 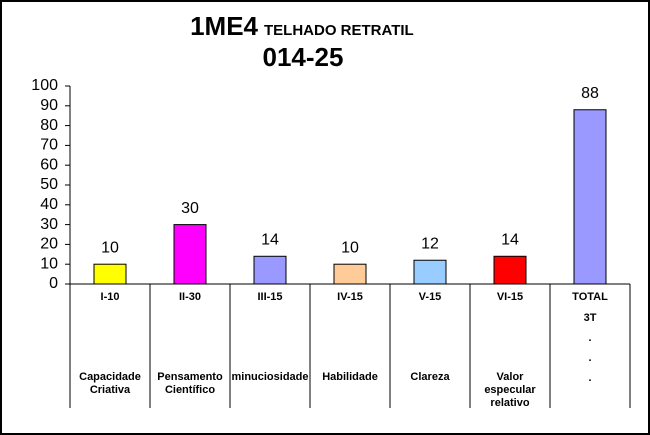 What do you see at coordinates (49, 263) in the screenshot?
I see `y-tick-label: 10` at bounding box center [49, 263].